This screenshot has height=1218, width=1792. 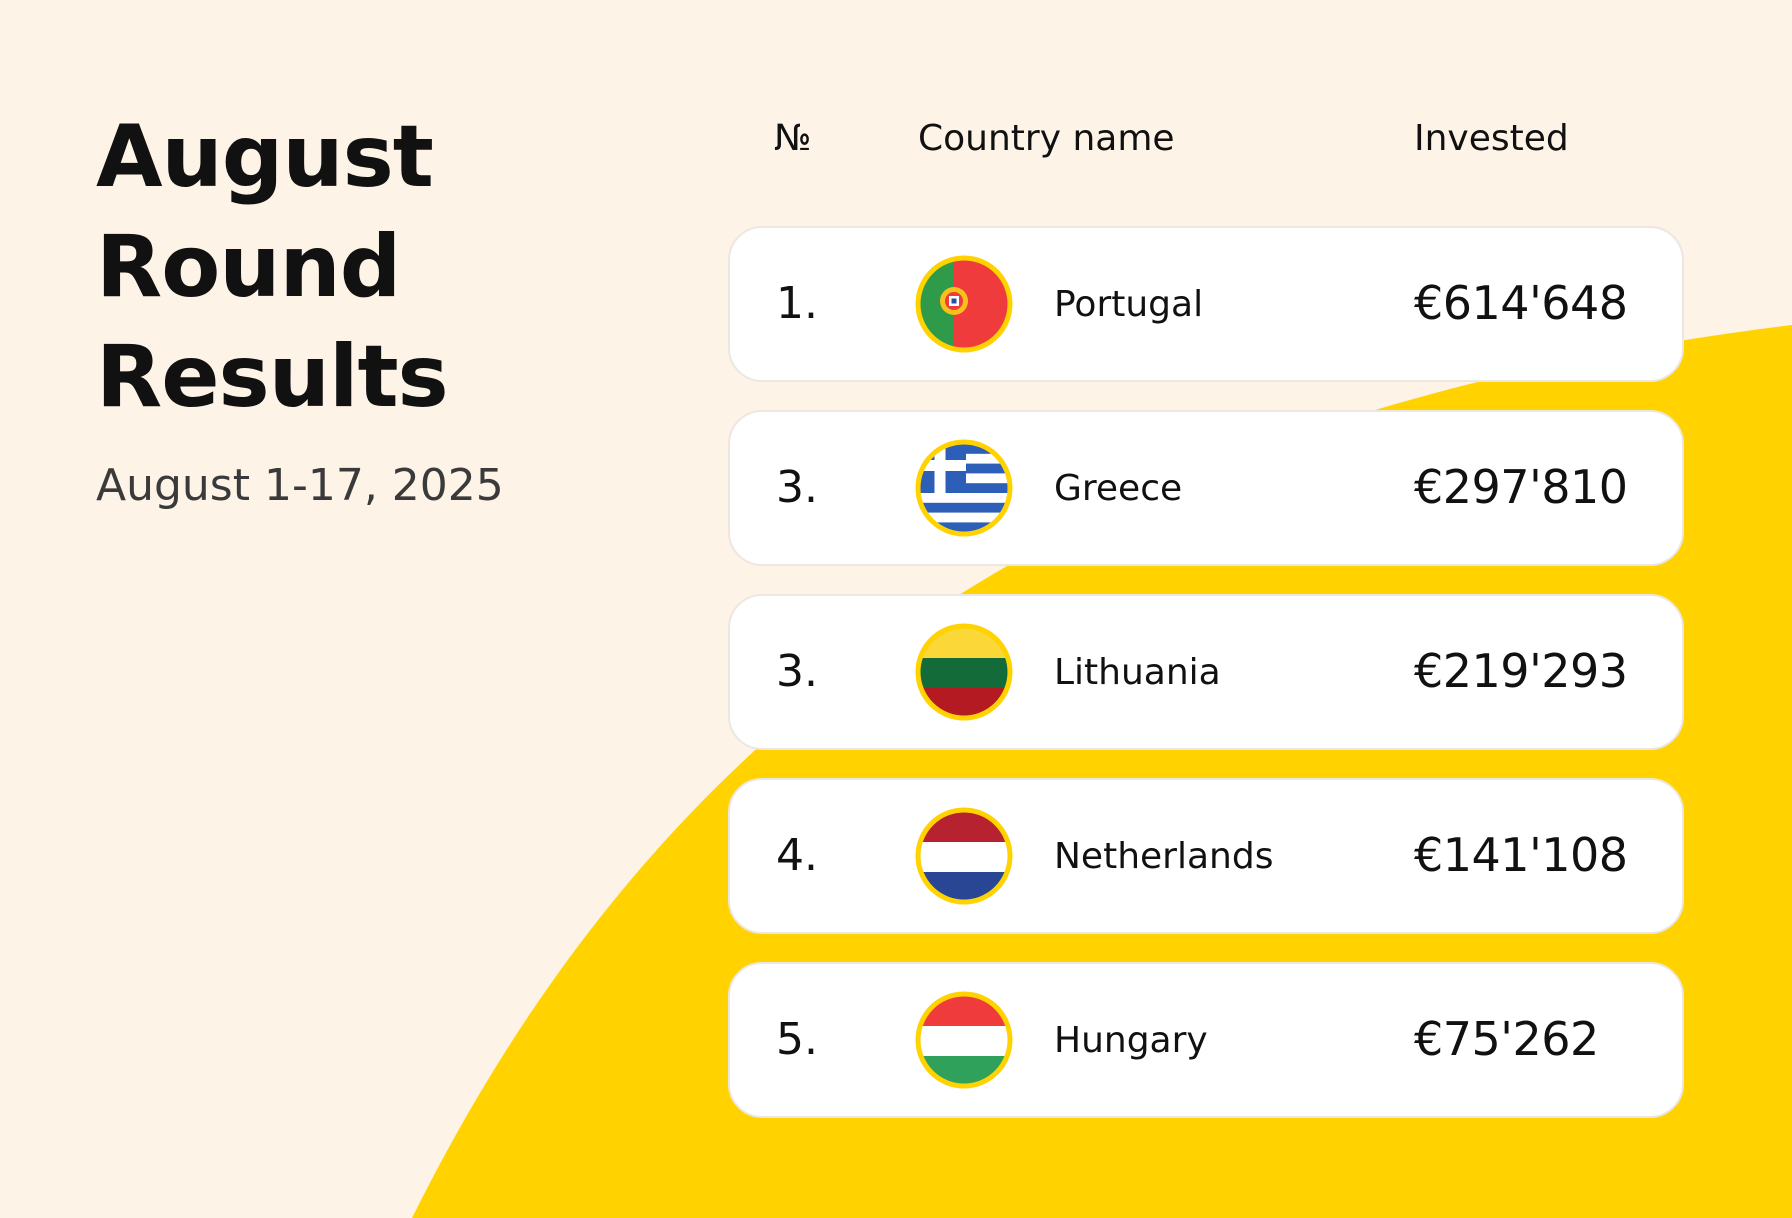 What do you see at coordinates (797, 855) in the screenshot?
I see `row-rank: 4.` at bounding box center [797, 855].